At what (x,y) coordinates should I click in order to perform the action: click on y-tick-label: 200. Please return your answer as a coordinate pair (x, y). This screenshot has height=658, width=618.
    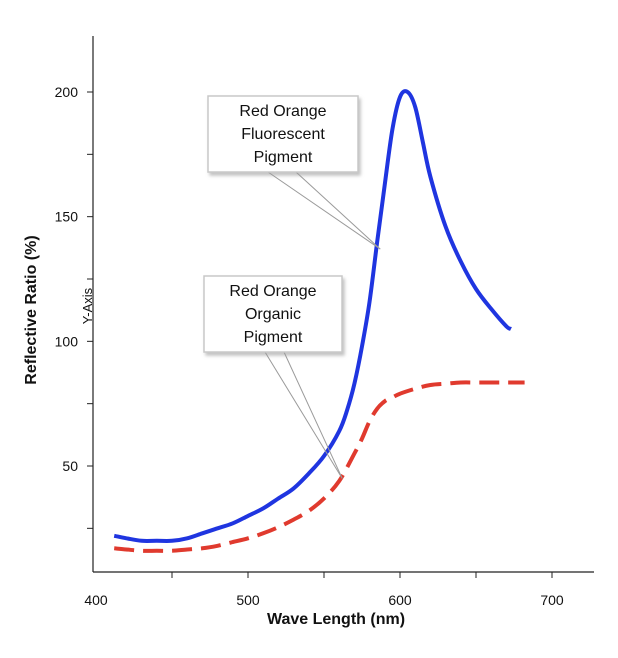
    Looking at the image, I should click on (67, 92).